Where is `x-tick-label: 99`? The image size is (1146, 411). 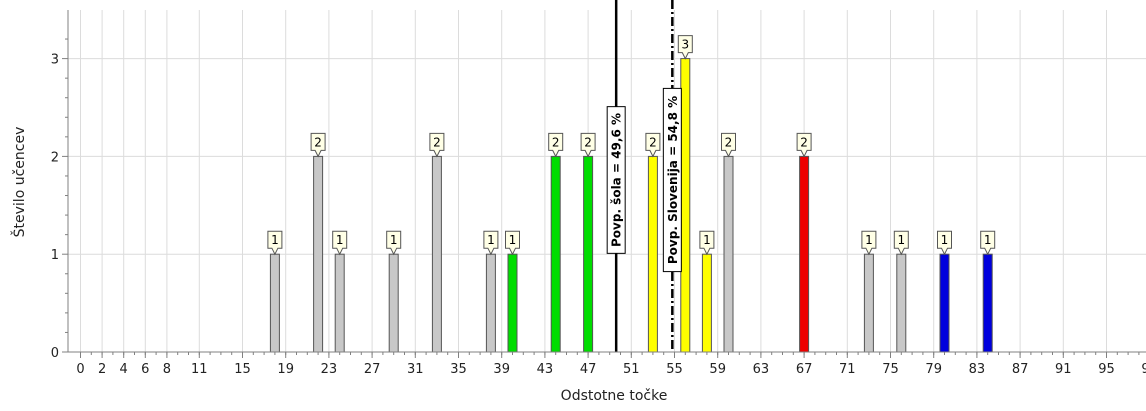
x-tick-label: 99 is located at coordinates (1143, 369).